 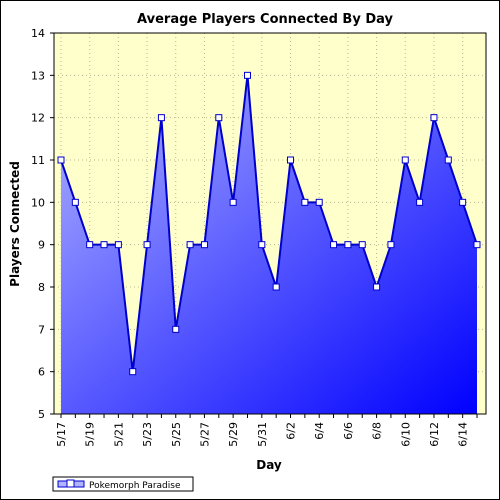 I want to click on chart-title: Average Players Connected By Day, so click(x=265, y=19).